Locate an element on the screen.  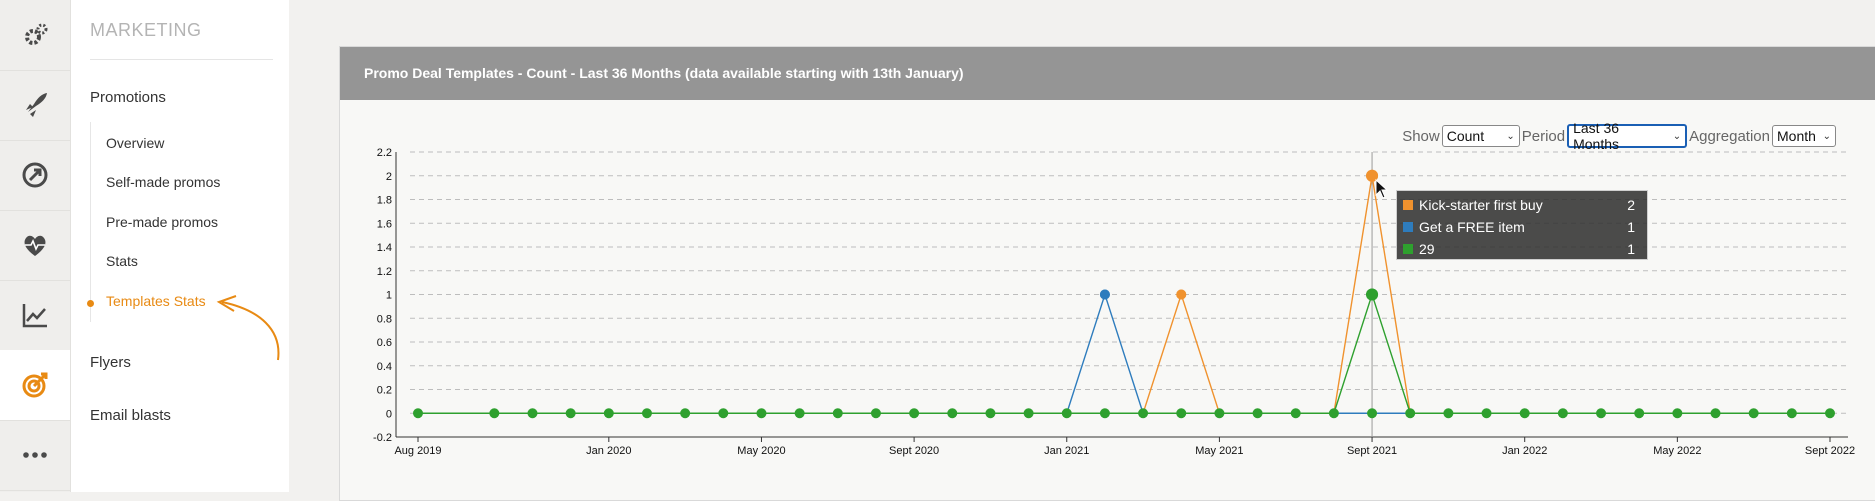
sidebar-title: MARKETING is located at coordinates (146, 30).